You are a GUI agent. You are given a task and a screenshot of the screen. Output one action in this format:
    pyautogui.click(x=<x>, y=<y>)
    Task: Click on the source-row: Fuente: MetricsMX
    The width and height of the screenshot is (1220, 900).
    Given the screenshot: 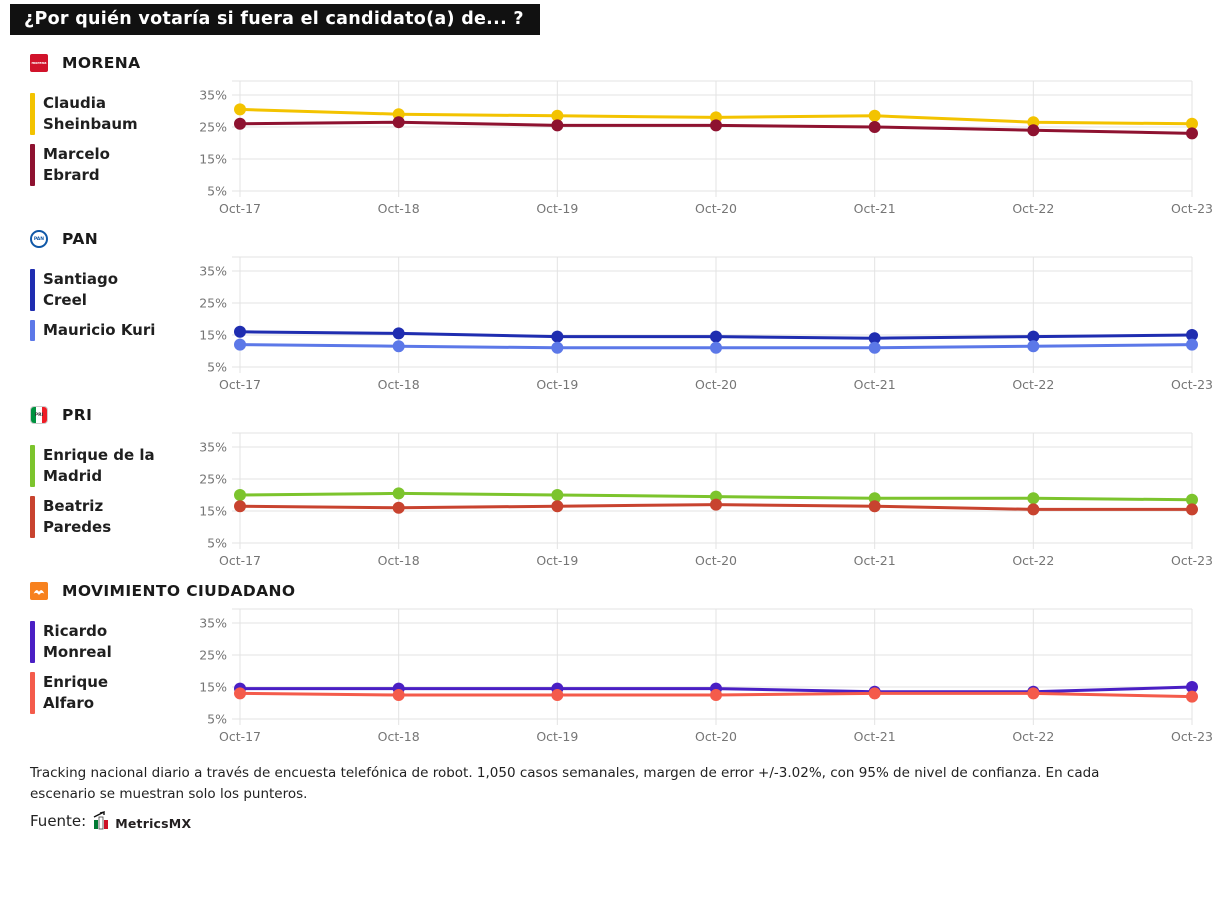 What is the action you would take?
    pyautogui.click(x=625, y=820)
    